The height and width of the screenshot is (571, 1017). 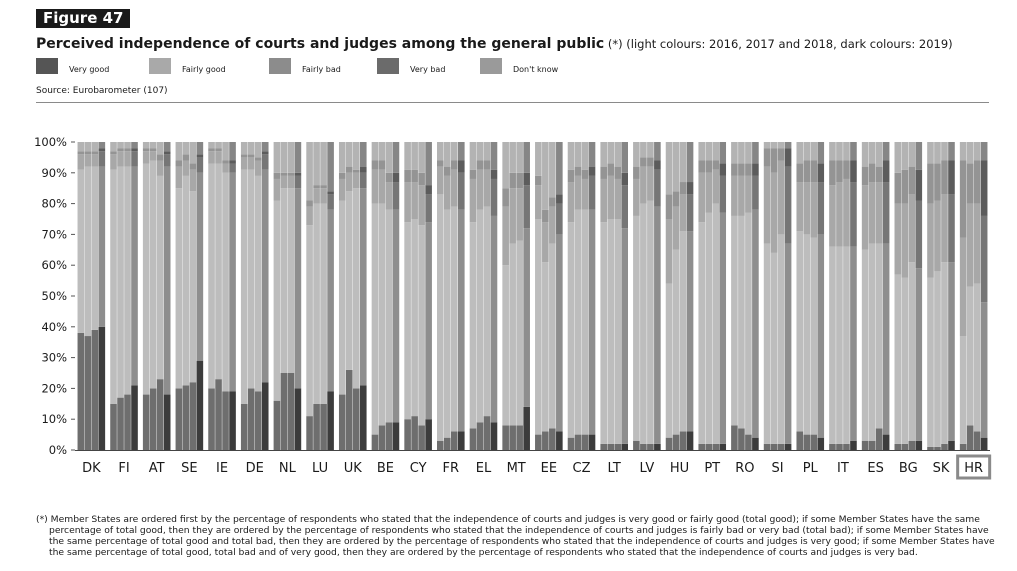 I want to click on y-tick-label: 80%, so click(x=54, y=204).